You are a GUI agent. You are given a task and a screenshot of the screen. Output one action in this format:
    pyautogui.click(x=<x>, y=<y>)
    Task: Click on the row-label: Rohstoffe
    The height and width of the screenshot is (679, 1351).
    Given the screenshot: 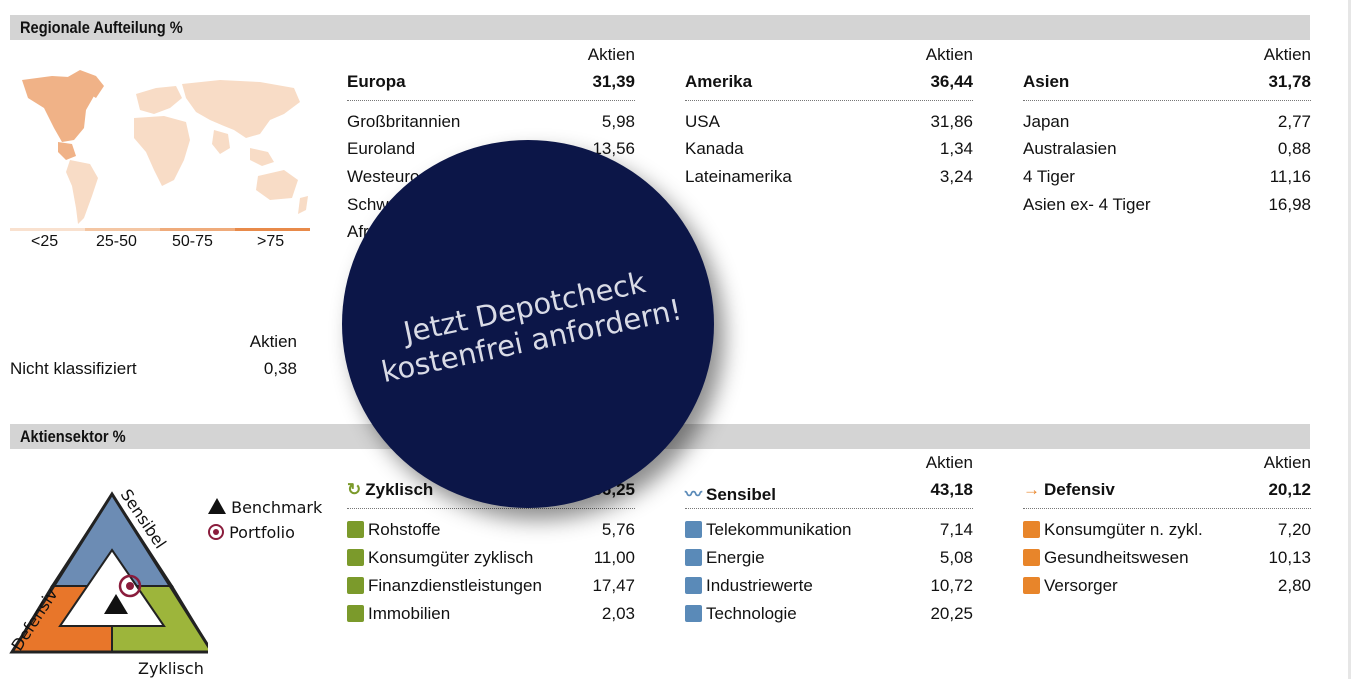 What is the action you would take?
    pyautogui.click(x=404, y=529)
    